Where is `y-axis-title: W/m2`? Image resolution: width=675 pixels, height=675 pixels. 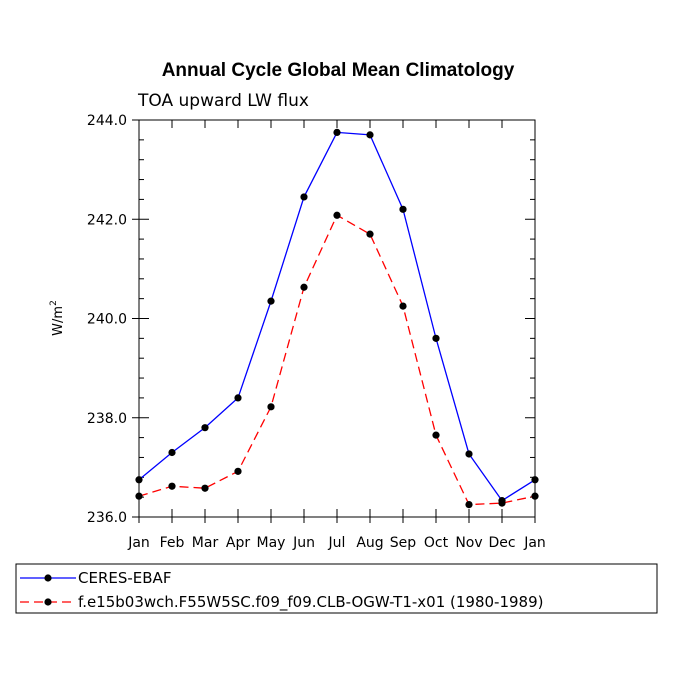 y-axis-title: W/m2 is located at coordinates (57, 318).